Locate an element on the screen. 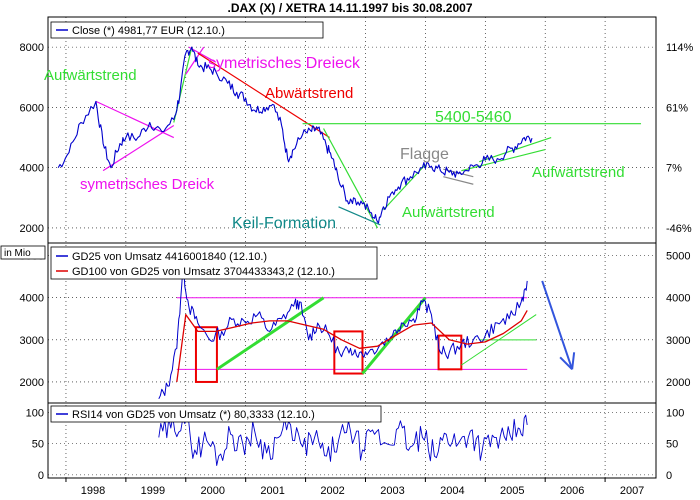  annotation-level-5400-5460: 5400-5460 is located at coordinates (473, 117).